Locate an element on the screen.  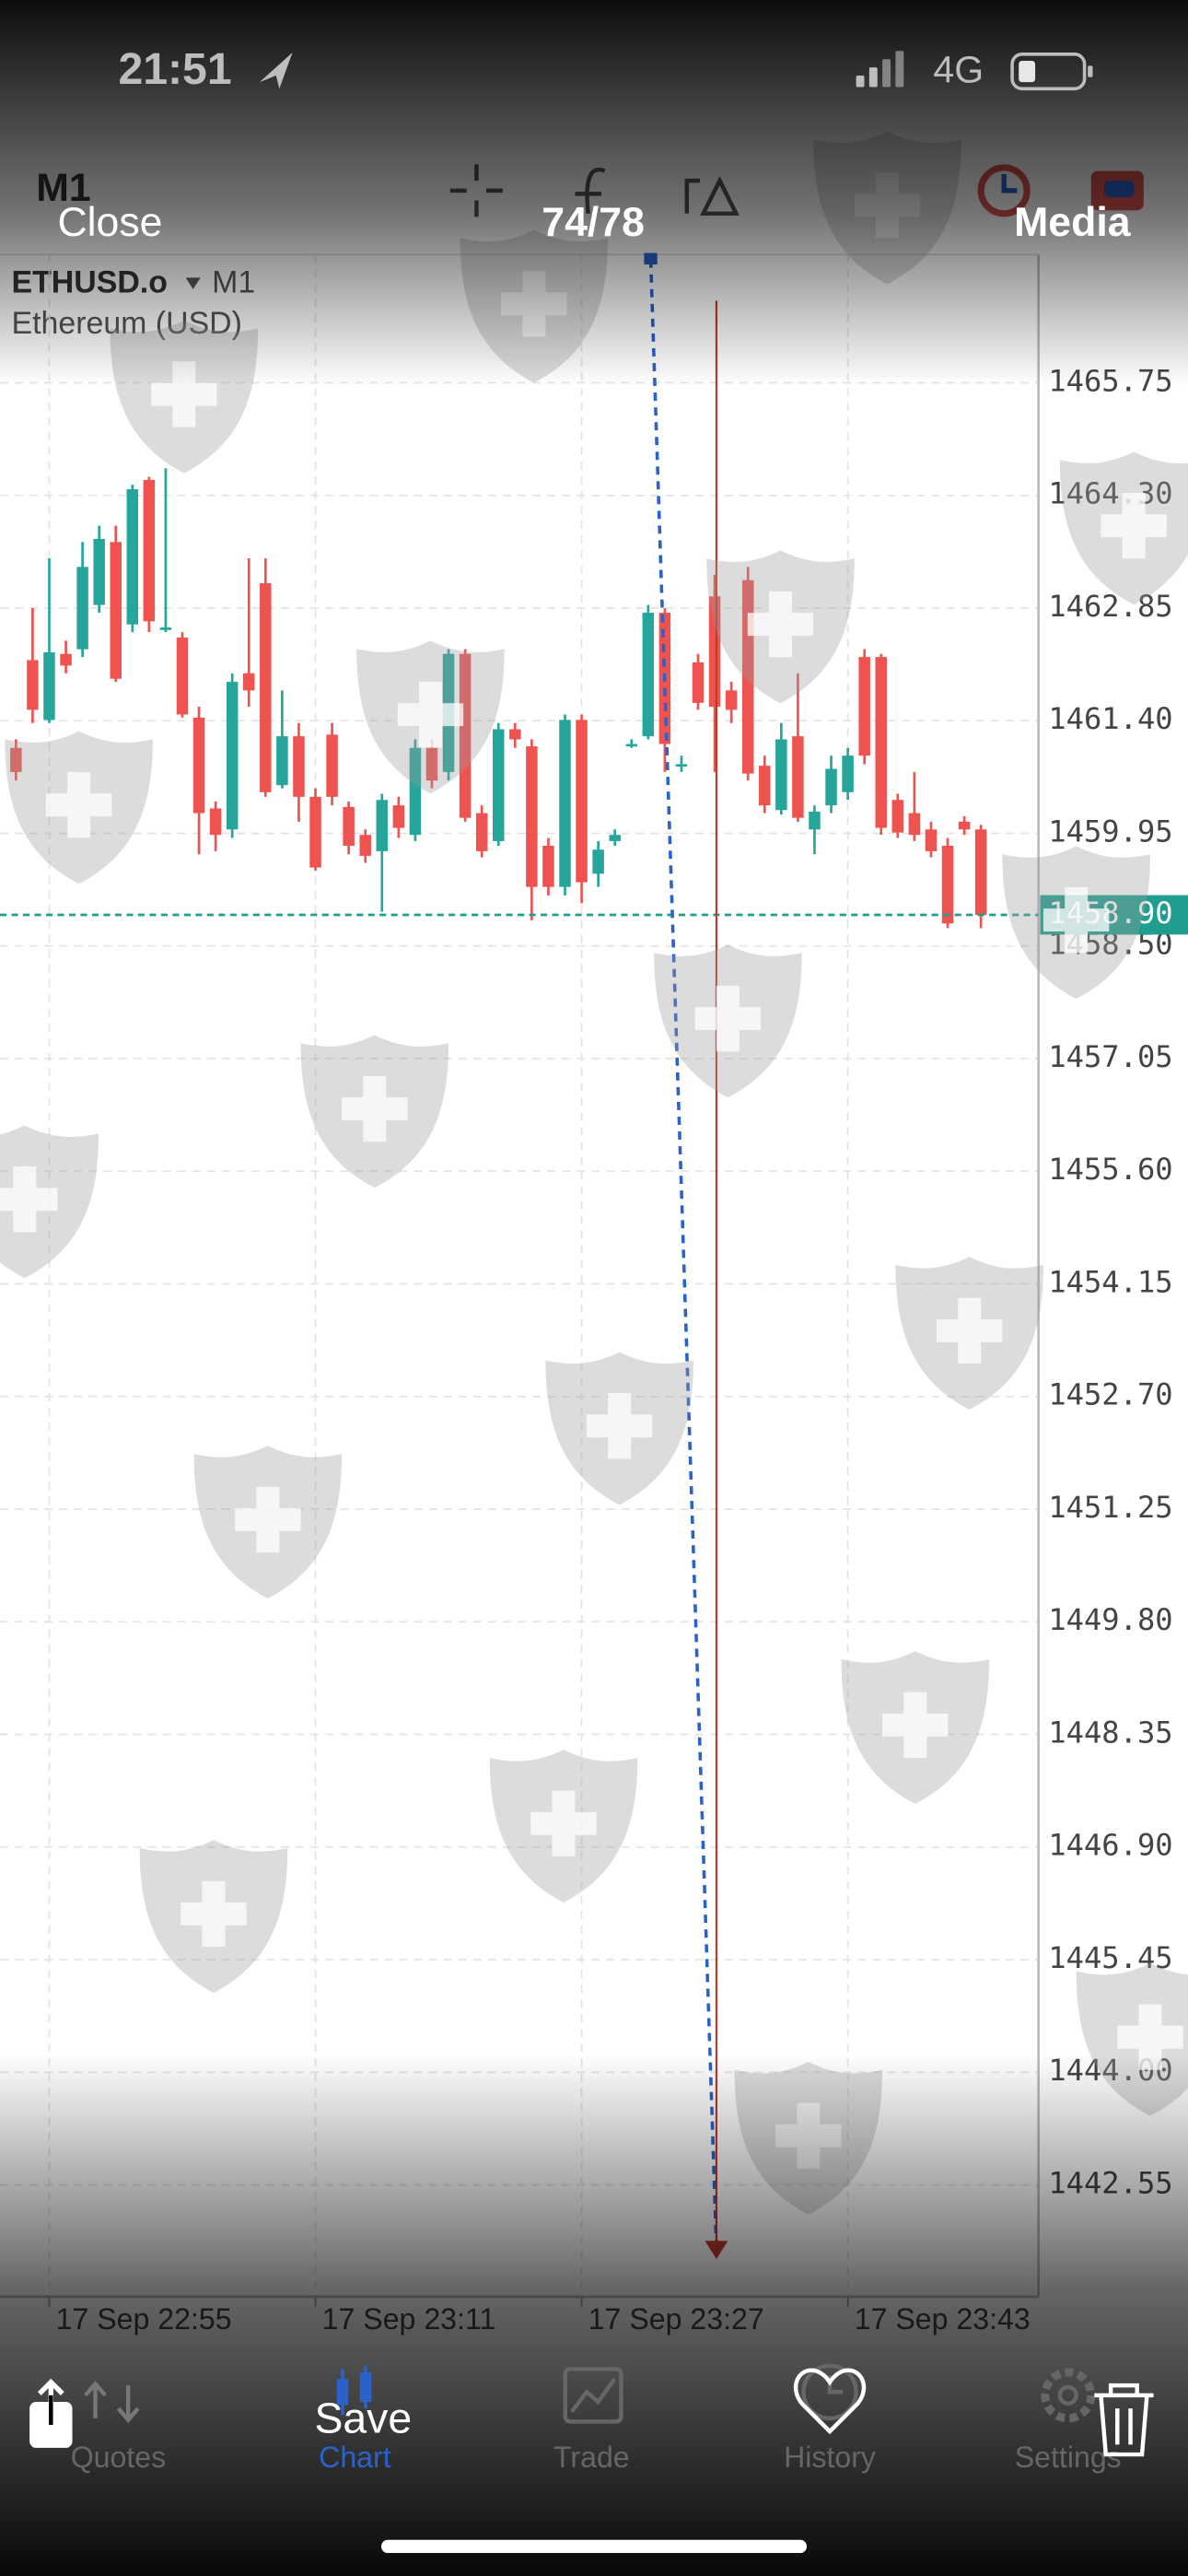
trade-nav-icon is located at coordinates (593, 2395).